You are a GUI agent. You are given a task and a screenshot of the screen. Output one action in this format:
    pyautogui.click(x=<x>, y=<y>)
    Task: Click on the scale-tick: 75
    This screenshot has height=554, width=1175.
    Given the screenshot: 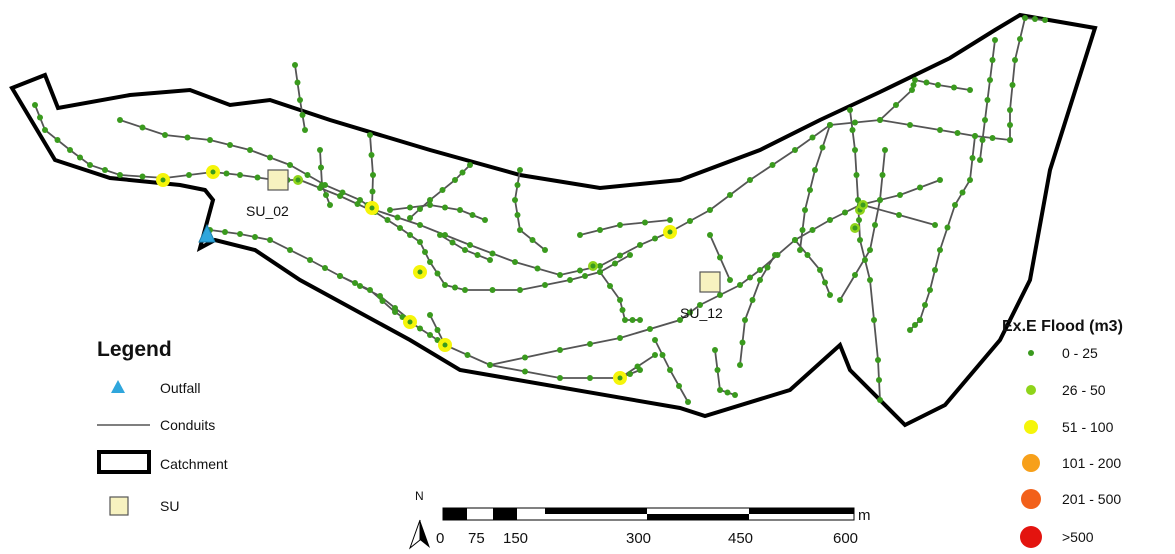 What is the action you would take?
    pyautogui.click(x=476, y=538)
    